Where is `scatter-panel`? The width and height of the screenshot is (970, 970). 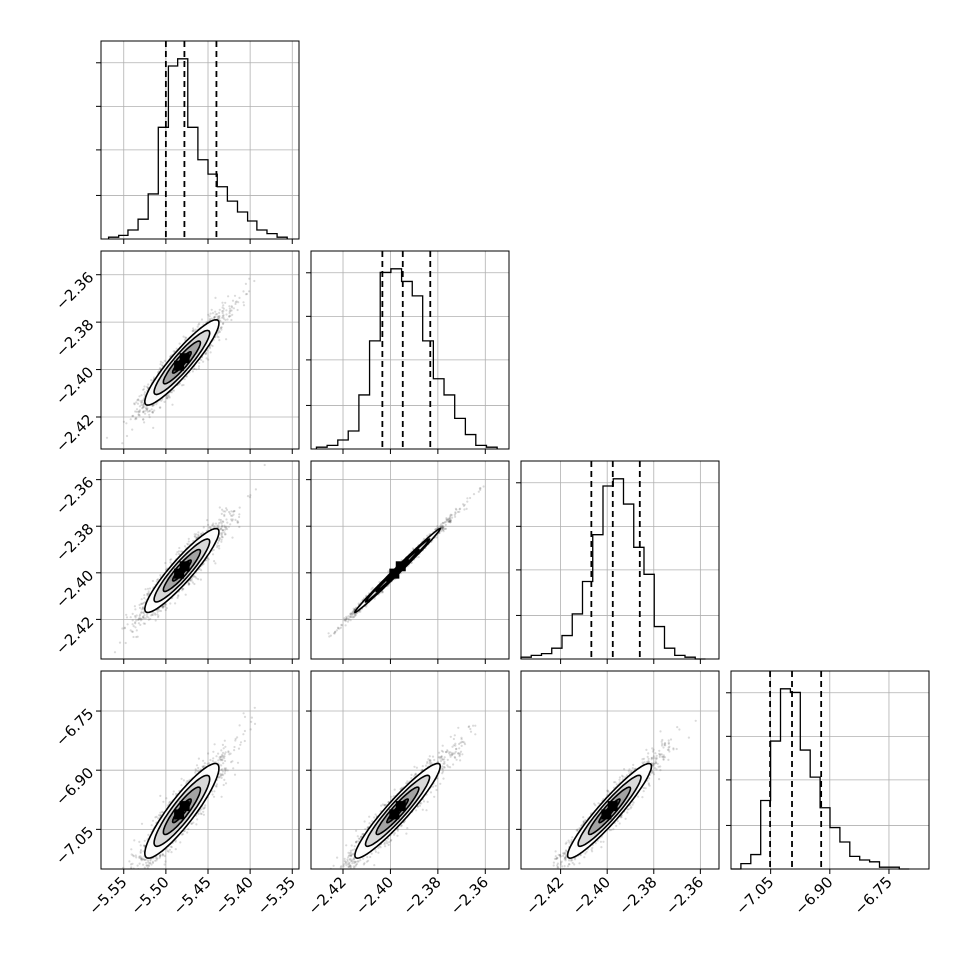
scatter-panel is located at coordinates (408, 562).